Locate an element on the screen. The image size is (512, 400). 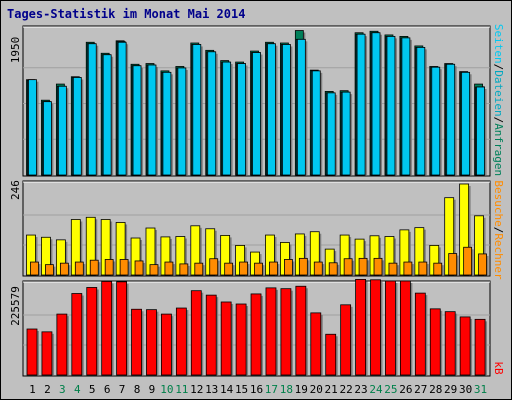
x-tick-31: 31 is located at coordinates (480, 389).